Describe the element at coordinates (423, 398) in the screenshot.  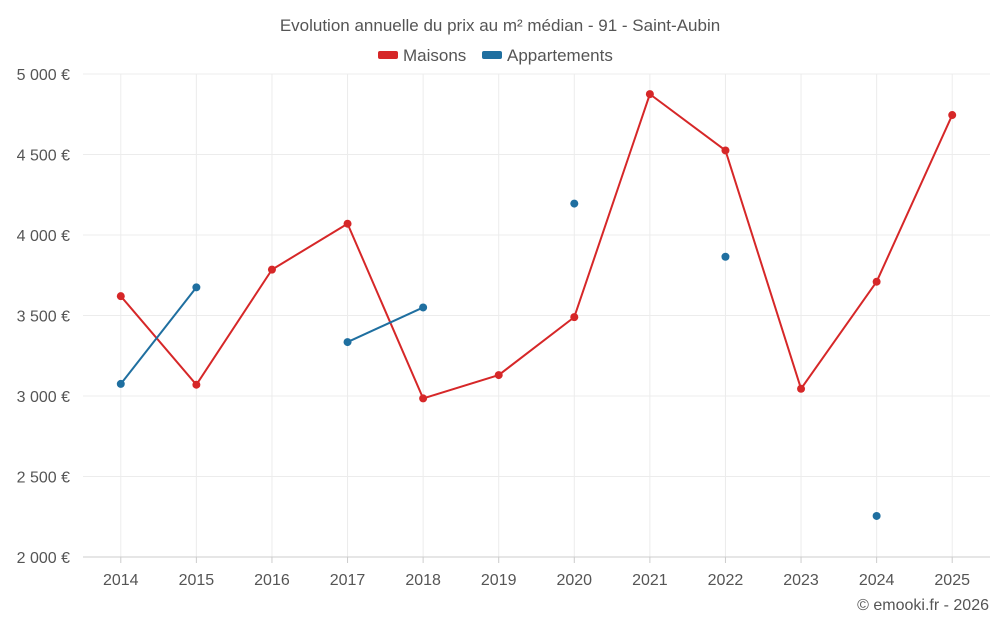
I see `point-maisons-2018` at that location.